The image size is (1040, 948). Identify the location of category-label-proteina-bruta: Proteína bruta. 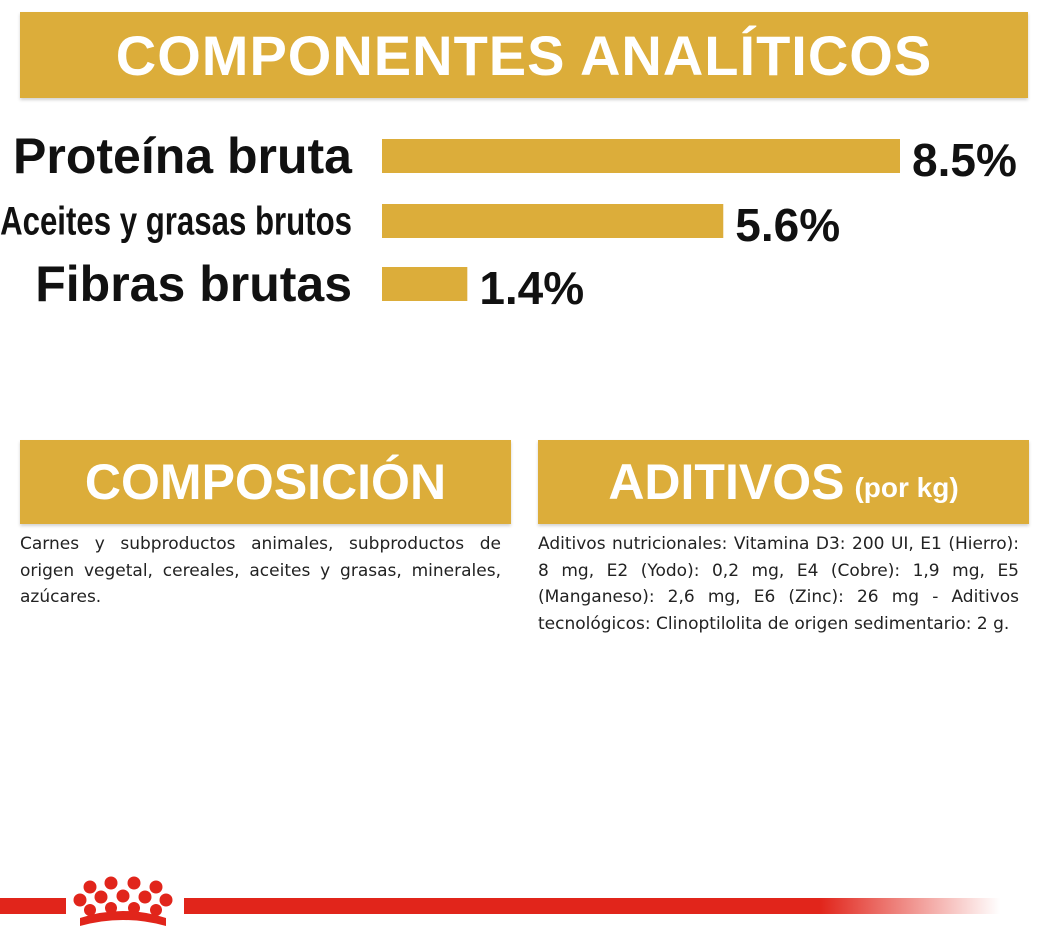
(183, 156).